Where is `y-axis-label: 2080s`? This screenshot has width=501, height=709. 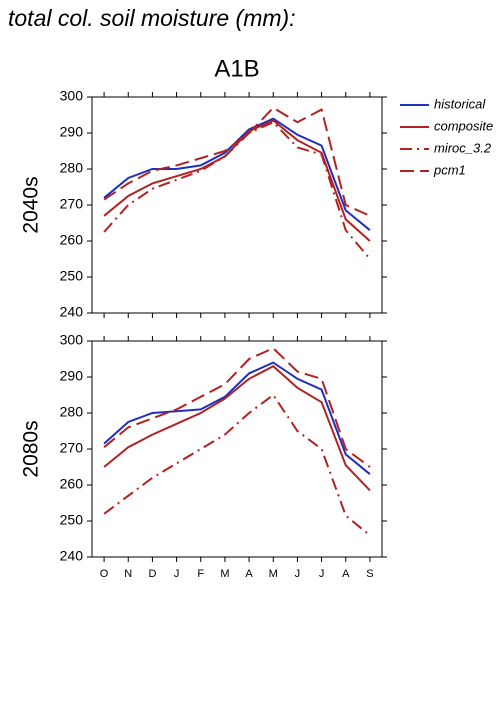
y-axis-label: 2080s is located at coordinates (31, 448).